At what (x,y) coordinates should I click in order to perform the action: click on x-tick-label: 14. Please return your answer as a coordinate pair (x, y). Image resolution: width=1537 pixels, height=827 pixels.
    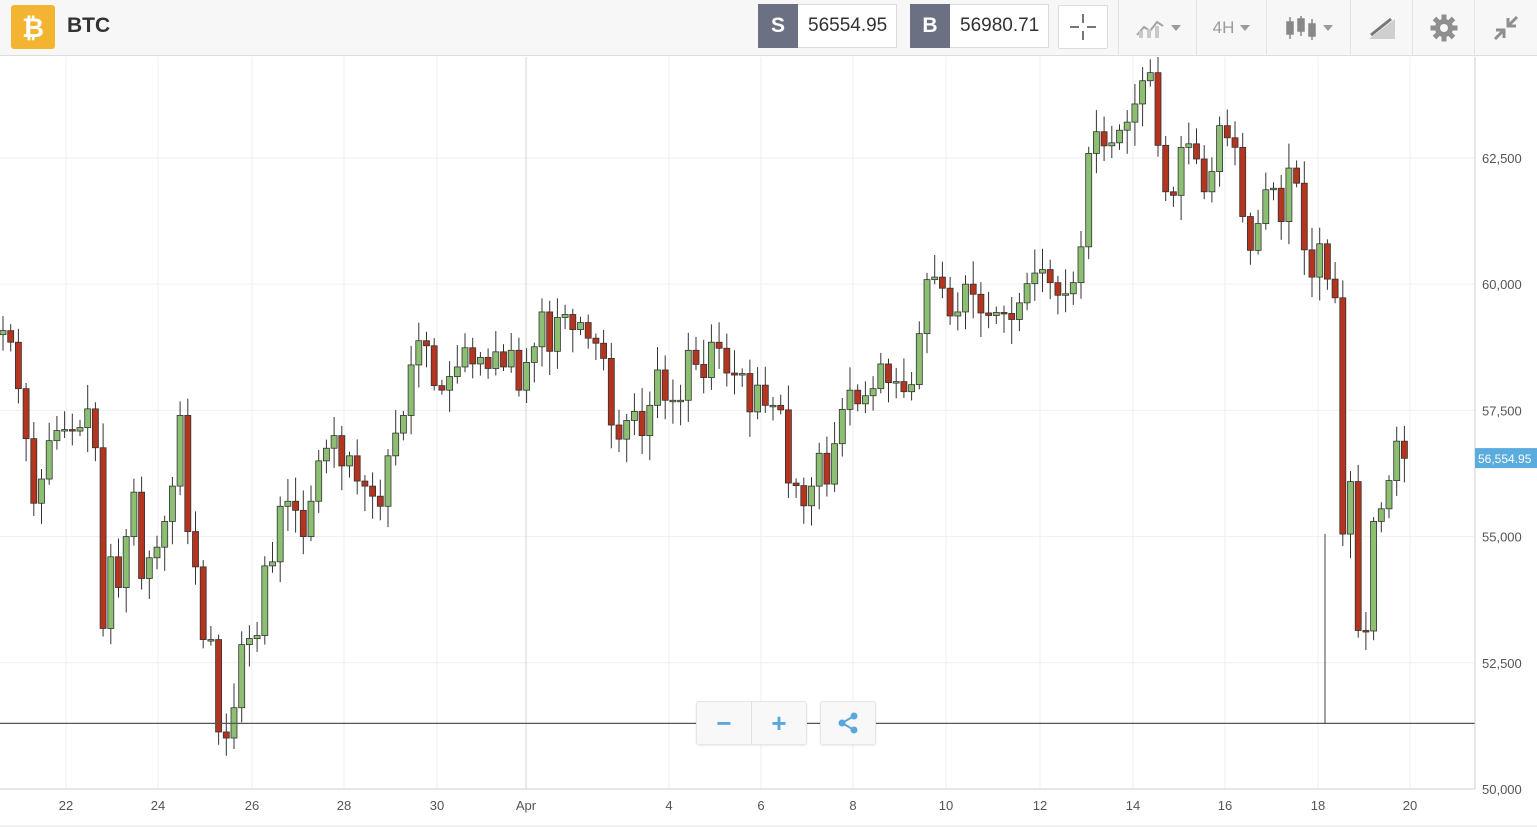
    Looking at the image, I should click on (1133, 805).